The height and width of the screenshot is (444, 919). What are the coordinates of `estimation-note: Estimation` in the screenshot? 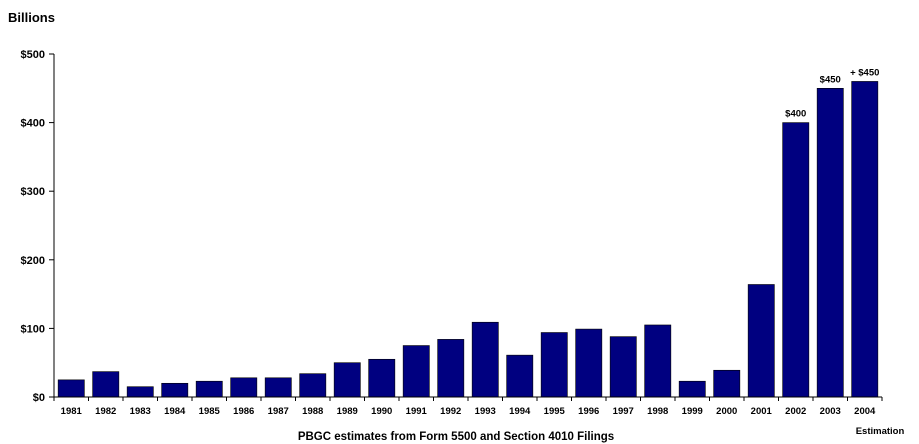 It's located at (880, 431).